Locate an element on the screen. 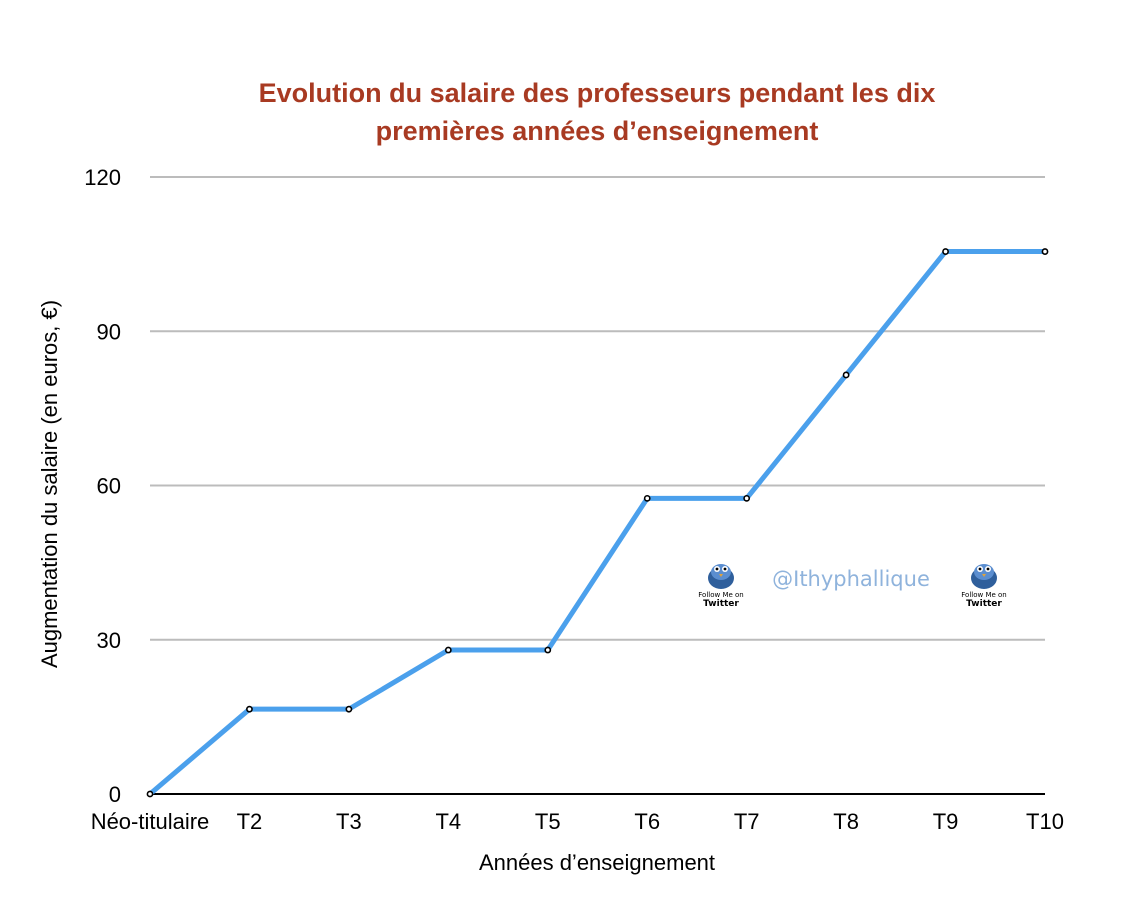  y-tick-label: 30 is located at coordinates (109, 640).